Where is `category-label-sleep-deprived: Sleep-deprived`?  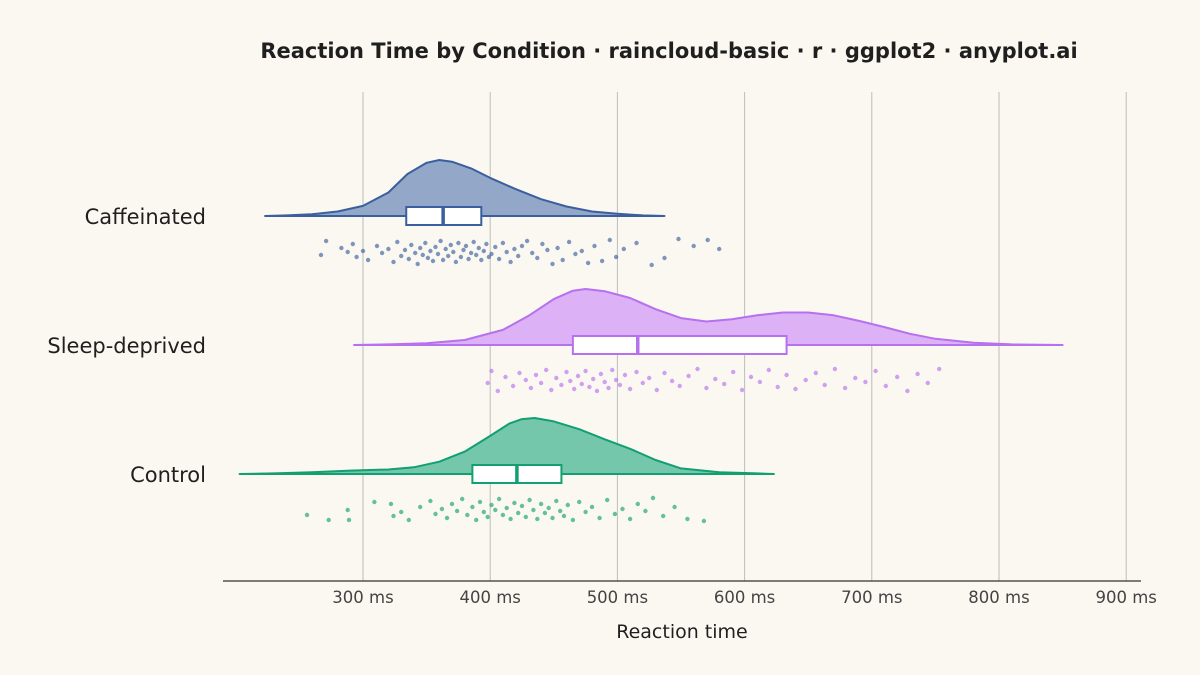 category-label-sleep-deprived: Sleep-deprived is located at coordinates (126, 346).